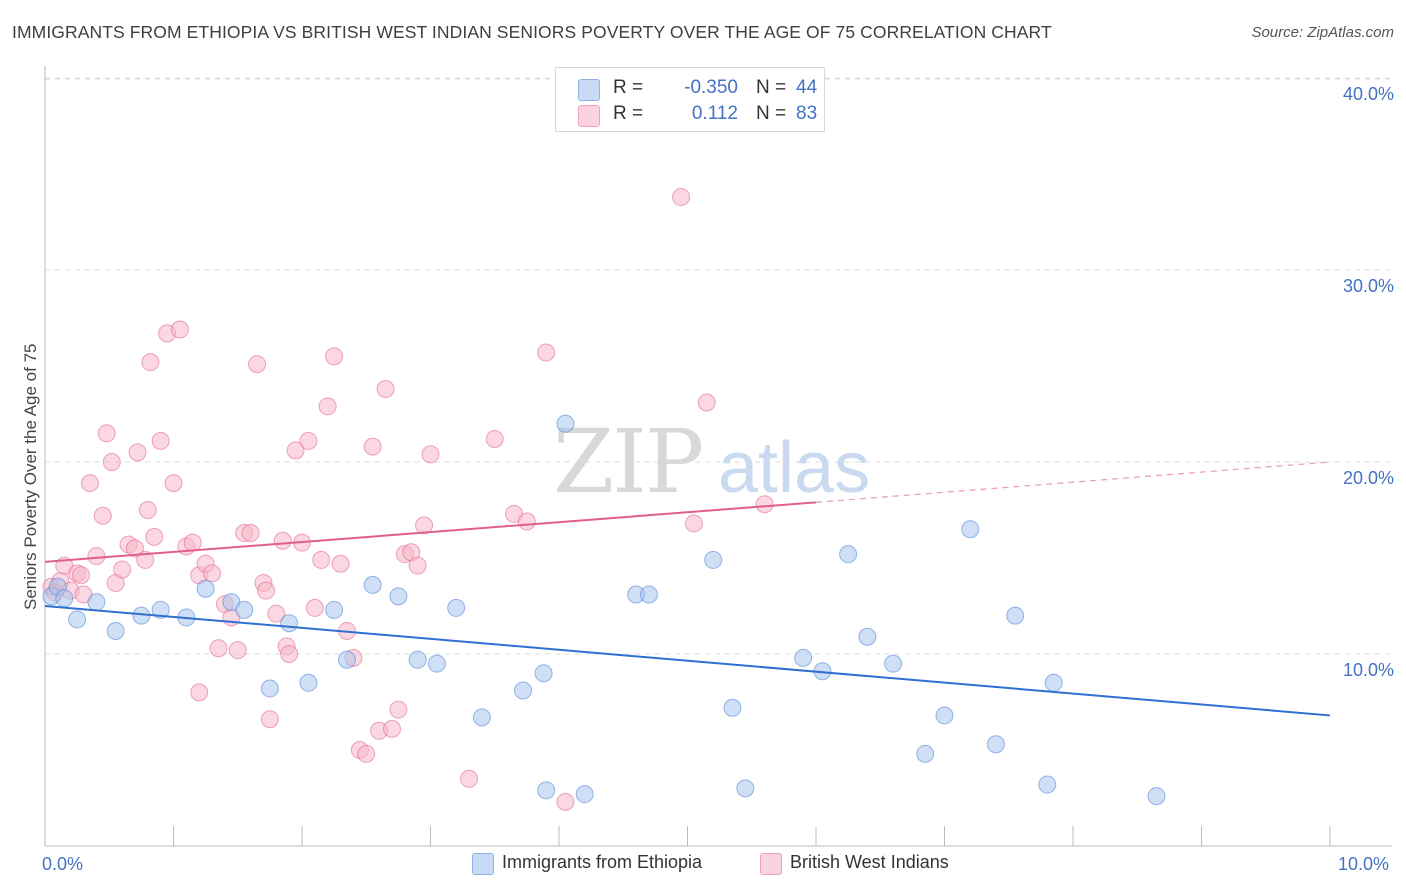 This screenshot has width=1406, height=892. Describe the element at coordinates (30, 476) in the screenshot. I see `y-axis-label: Seniors Poverty Over the Age of 75` at that location.